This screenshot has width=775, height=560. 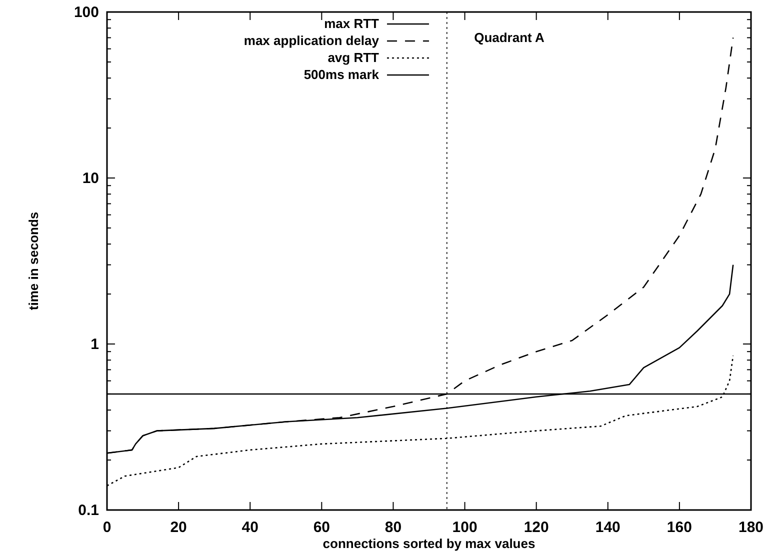 What do you see at coordinates (312, 40) in the screenshot?
I see `legend-label: max application delay` at bounding box center [312, 40].